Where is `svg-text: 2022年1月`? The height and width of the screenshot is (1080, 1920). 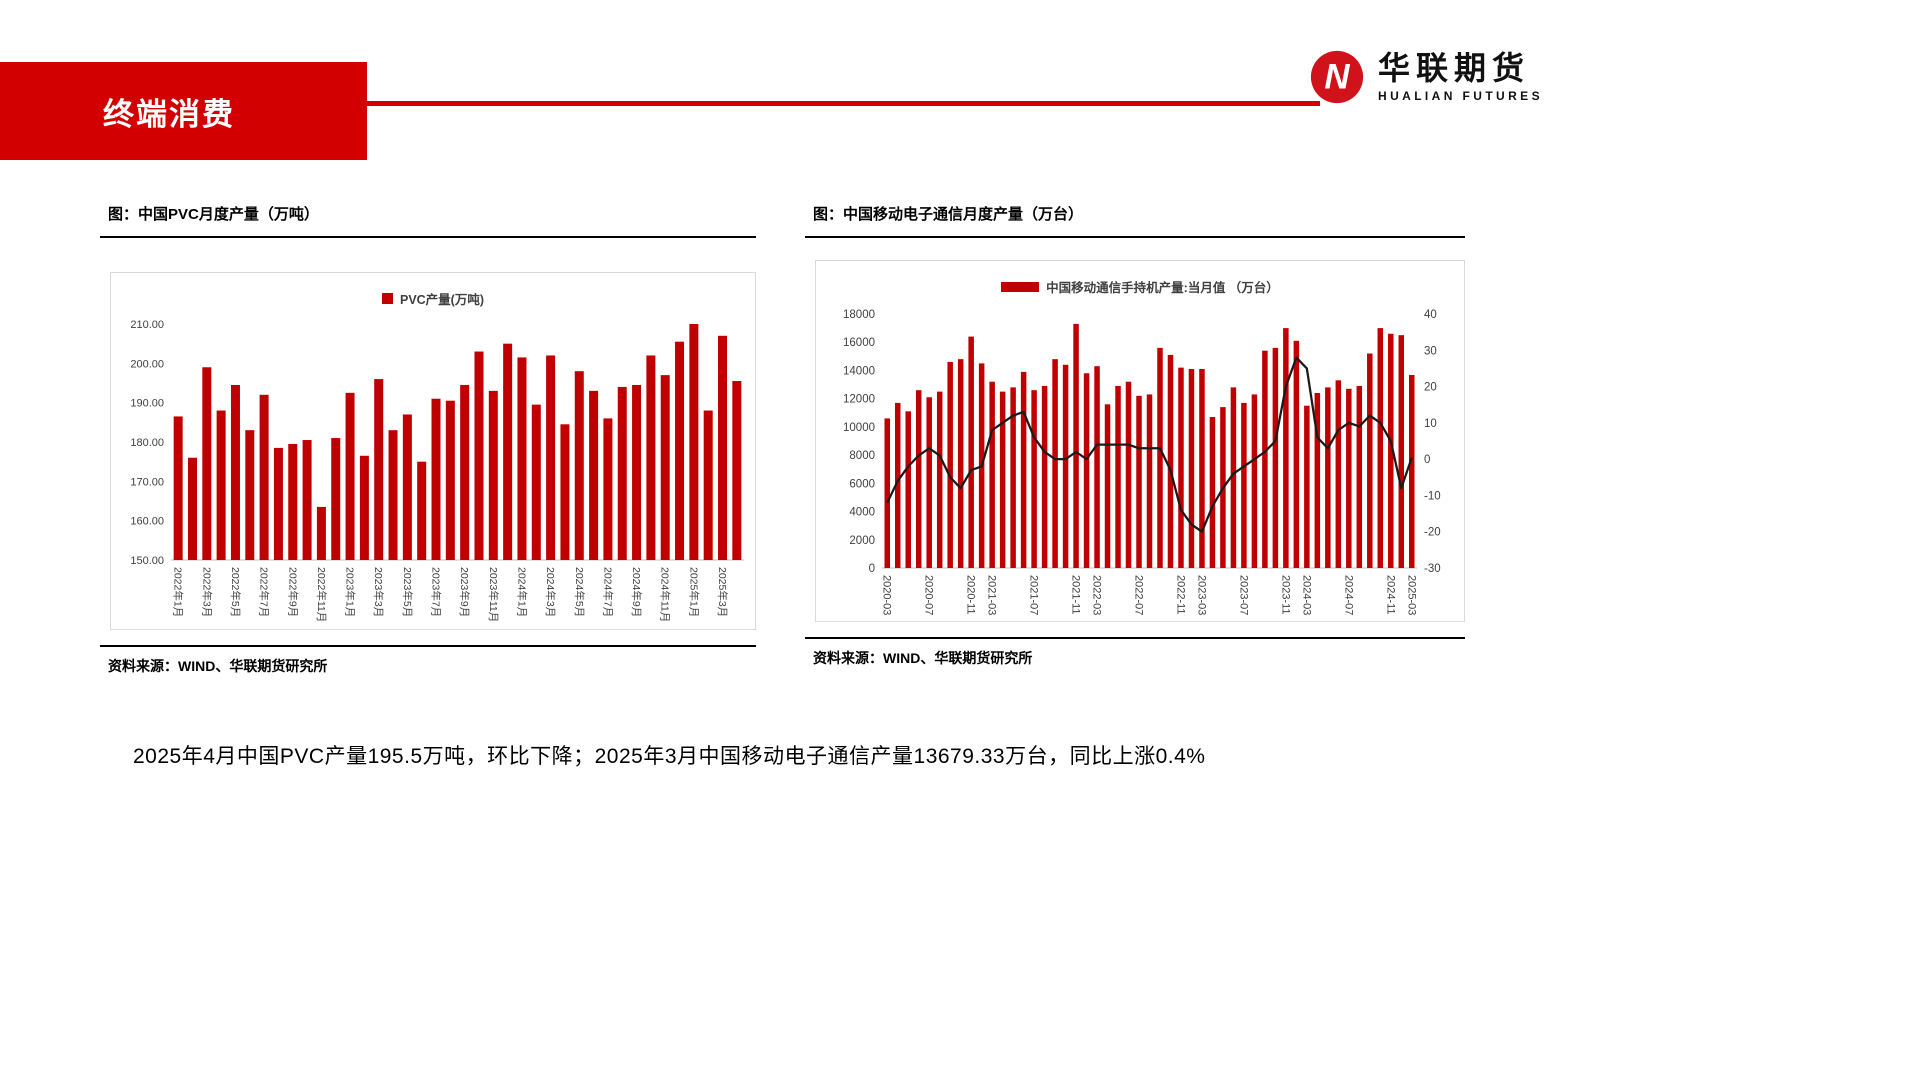
svg-text: 2022年1月 is located at coordinates (177, 592).